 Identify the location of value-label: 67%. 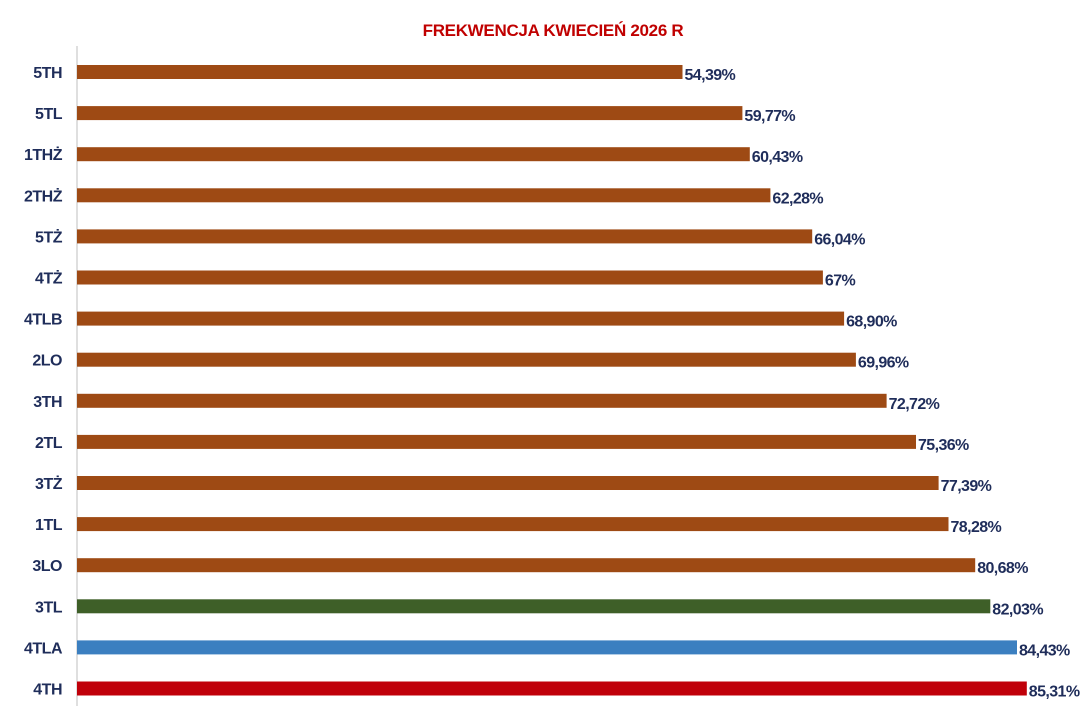
(840, 281).